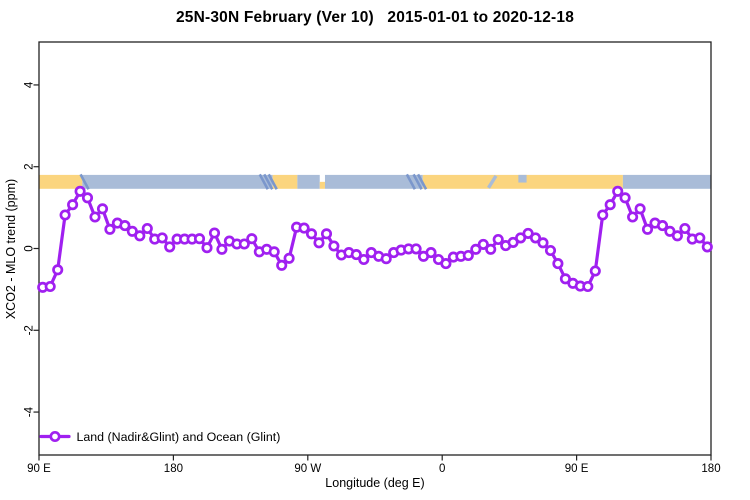 The image size is (750, 500). What do you see at coordinates (179, 437) in the screenshot?
I see `legend-label: Land (Nadir&Glint) and Ocean (Glint)` at bounding box center [179, 437].